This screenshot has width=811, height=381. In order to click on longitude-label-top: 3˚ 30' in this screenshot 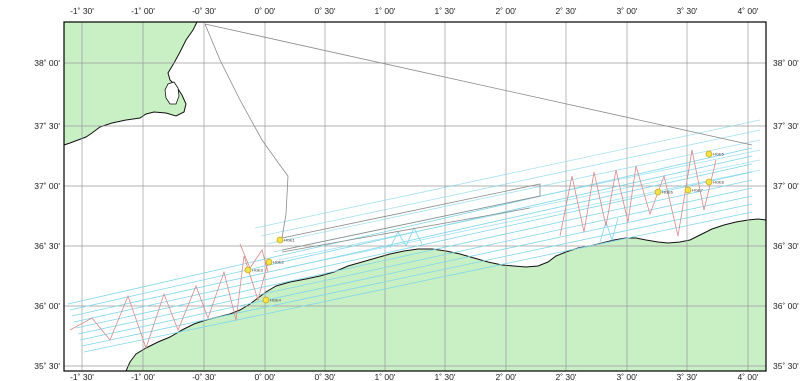, I will do `click(687, 11)`.